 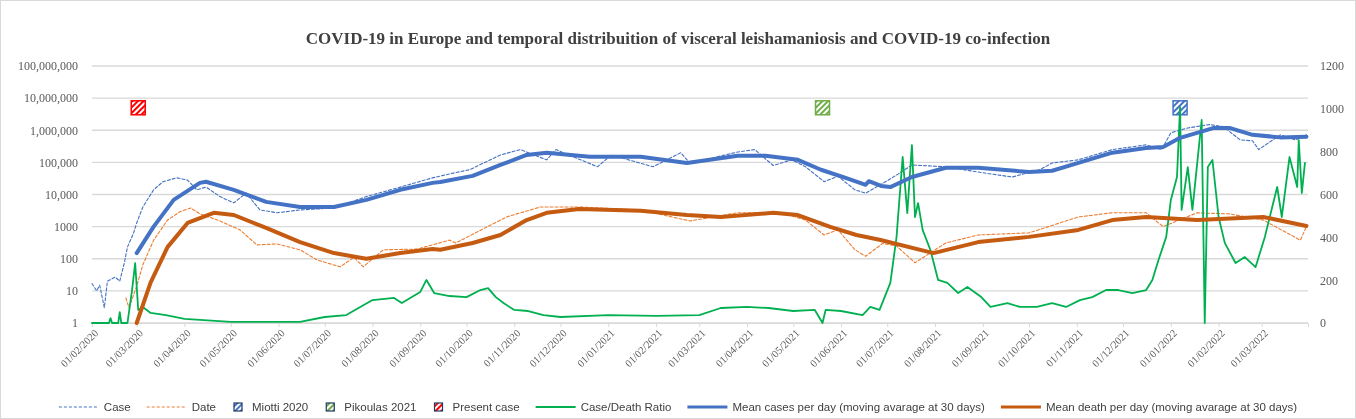 I want to click on y2-tick-label: 800, so click(x=1329, y=152).